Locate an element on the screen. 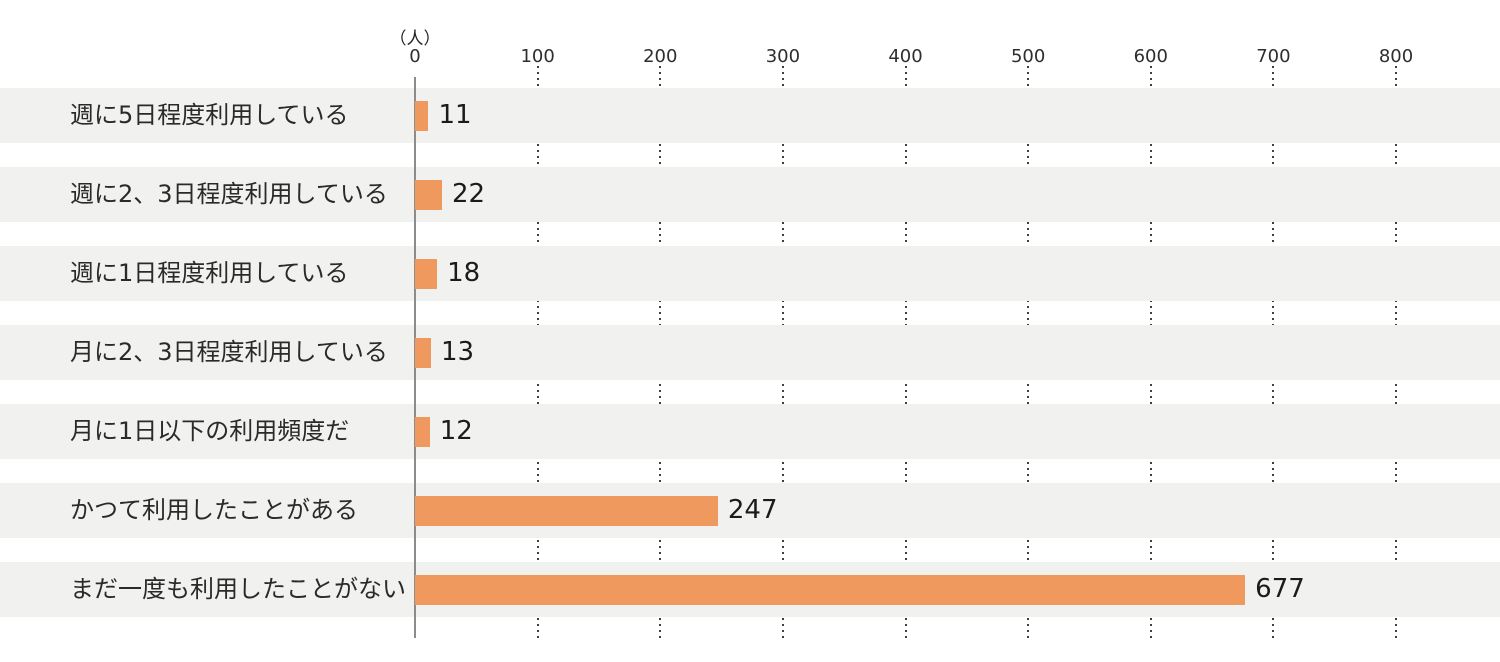 This screenshot has width=1500, height=662. value-label: 22 is located at coordinates (468, 194).